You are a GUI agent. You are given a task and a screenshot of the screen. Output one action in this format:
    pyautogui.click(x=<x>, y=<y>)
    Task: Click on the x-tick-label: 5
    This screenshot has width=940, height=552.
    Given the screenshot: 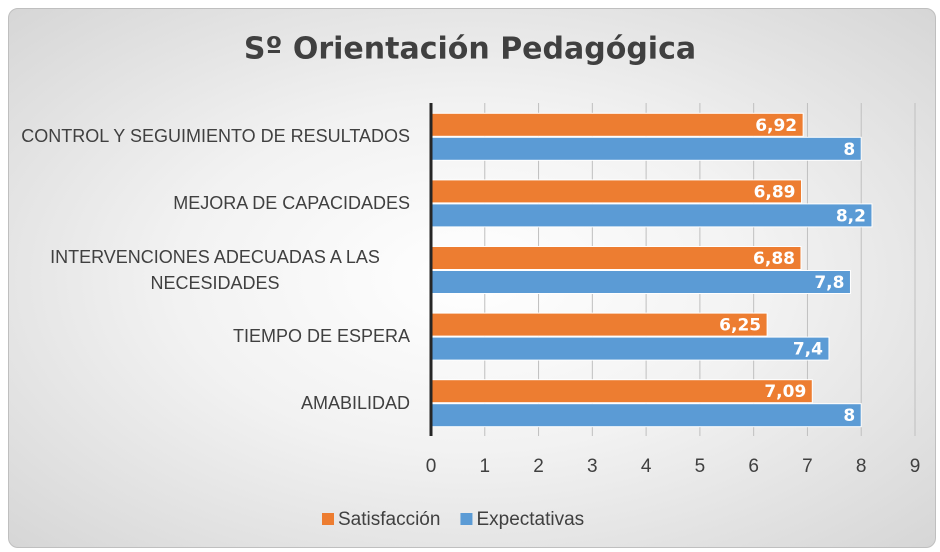 What is the action you would take?
    pyautogui.click(x=700, y=466)
    